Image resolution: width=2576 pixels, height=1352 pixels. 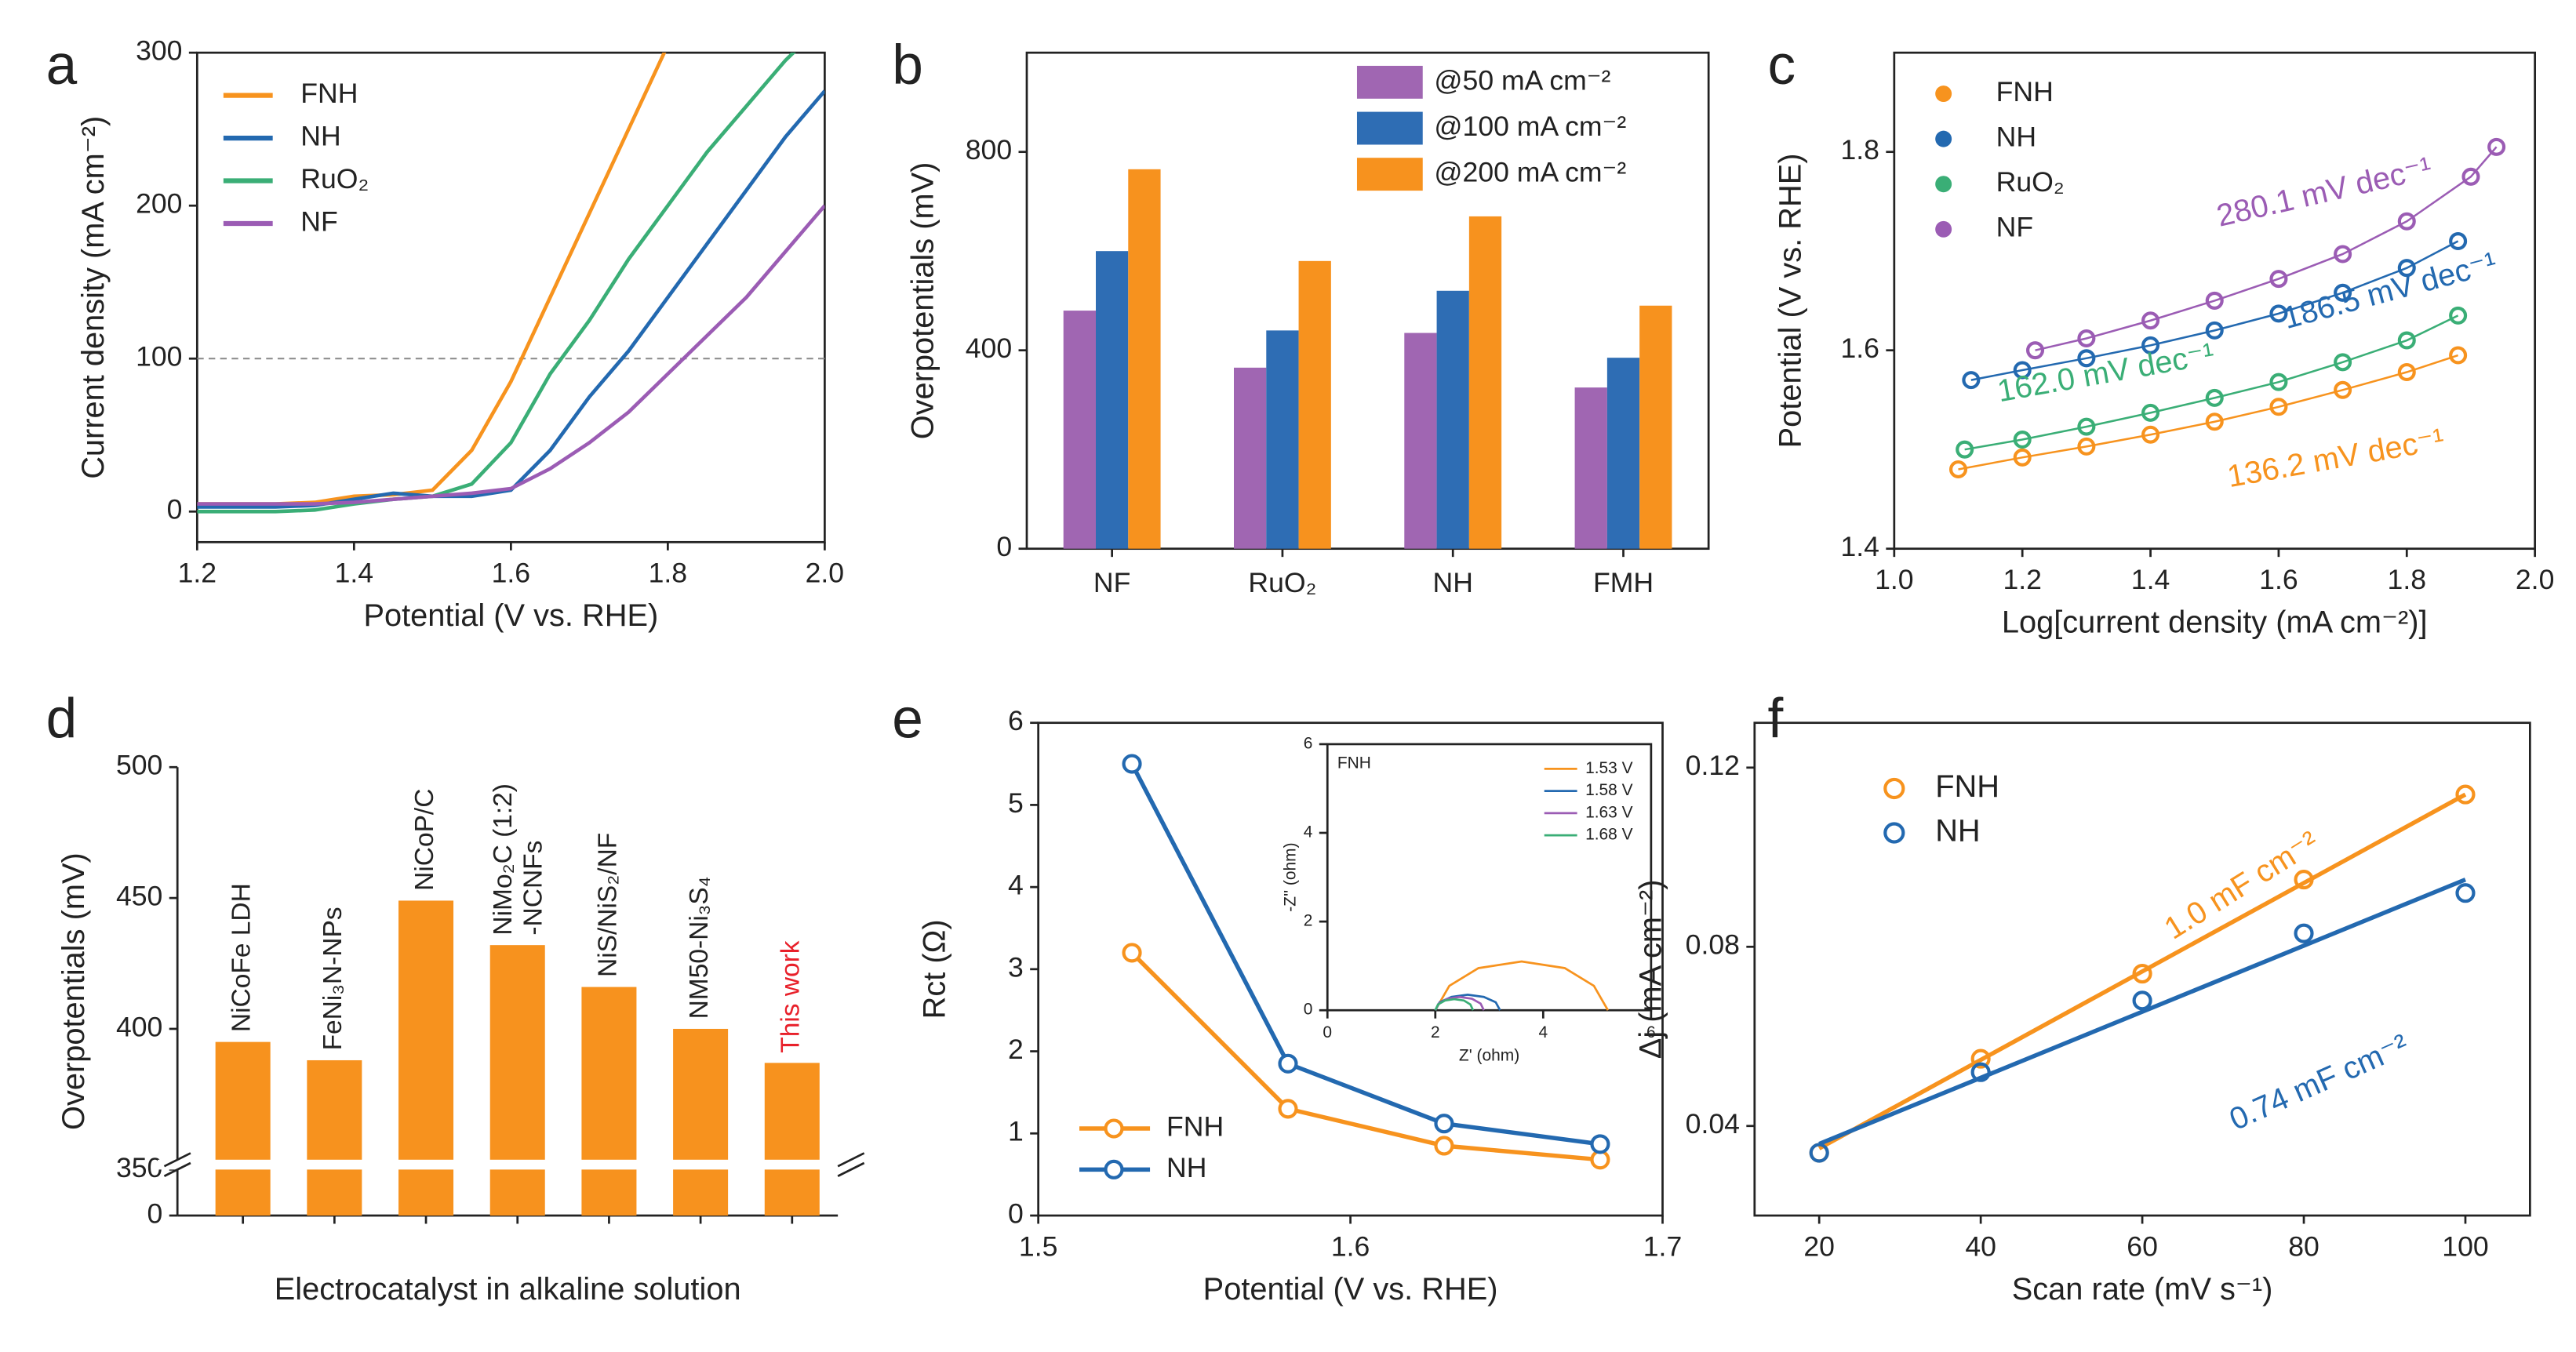 I want to click on bar-label: NiS/NiS₂/NF, so click(x=607, y=905).